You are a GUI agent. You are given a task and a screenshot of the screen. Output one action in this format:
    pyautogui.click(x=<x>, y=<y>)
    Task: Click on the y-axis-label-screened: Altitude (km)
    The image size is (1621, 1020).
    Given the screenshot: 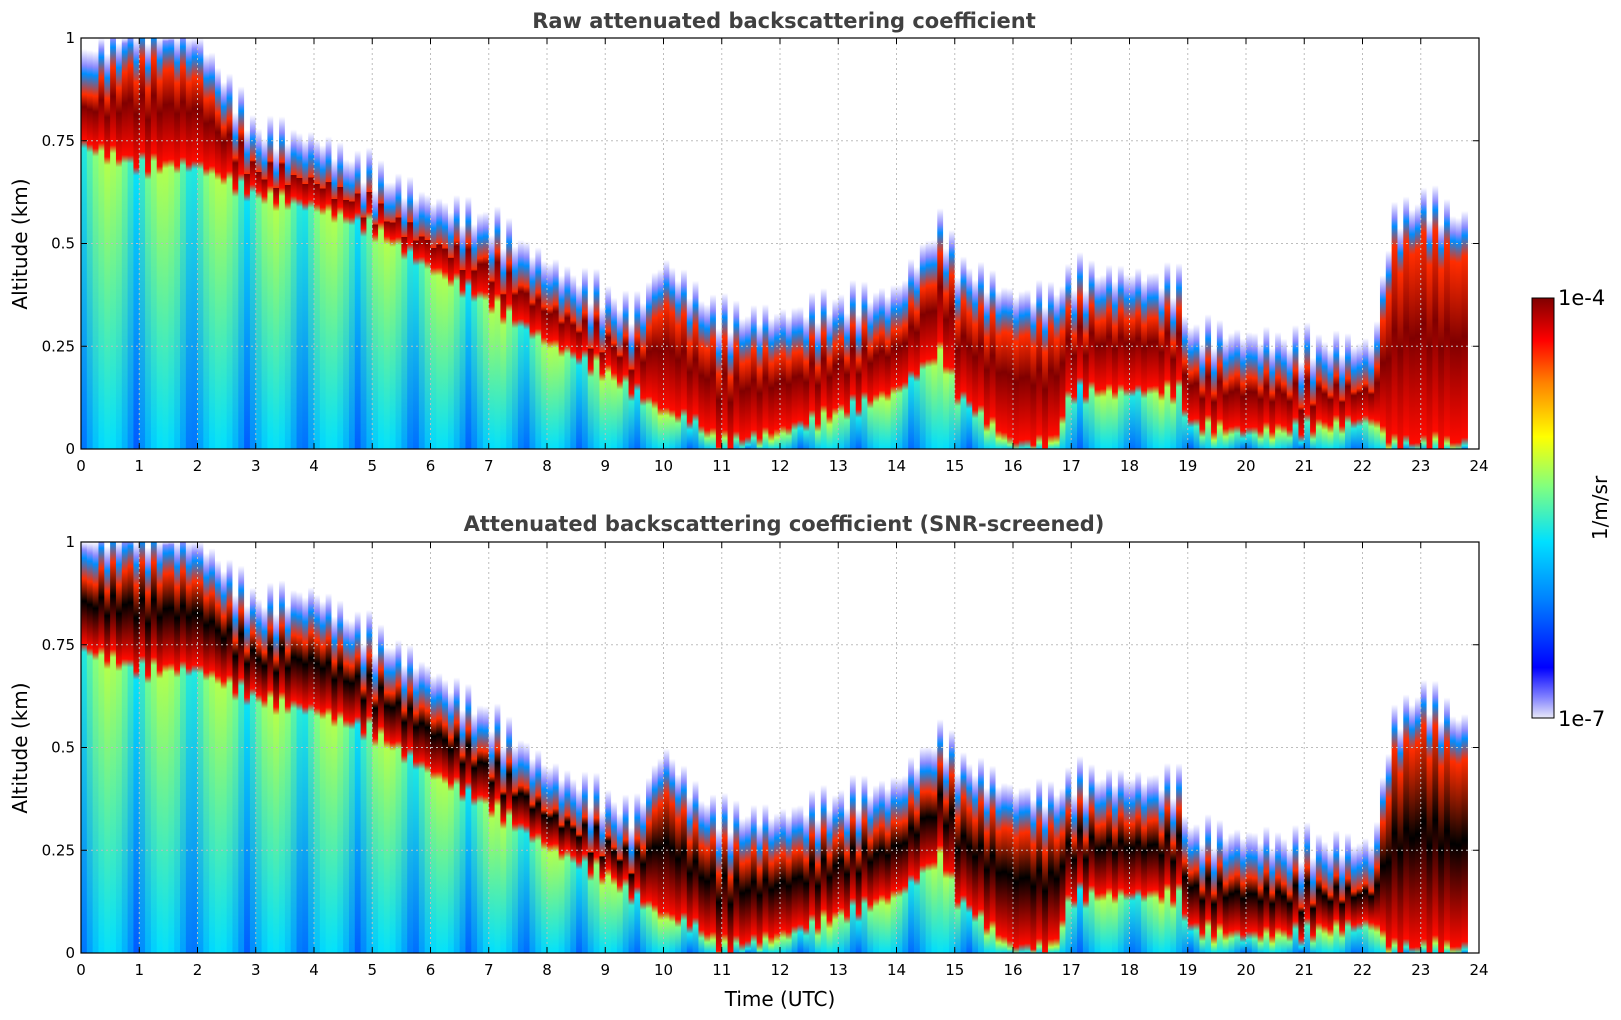 What is the action you would take?
    pyautogui.click(x=20, y=747)
    